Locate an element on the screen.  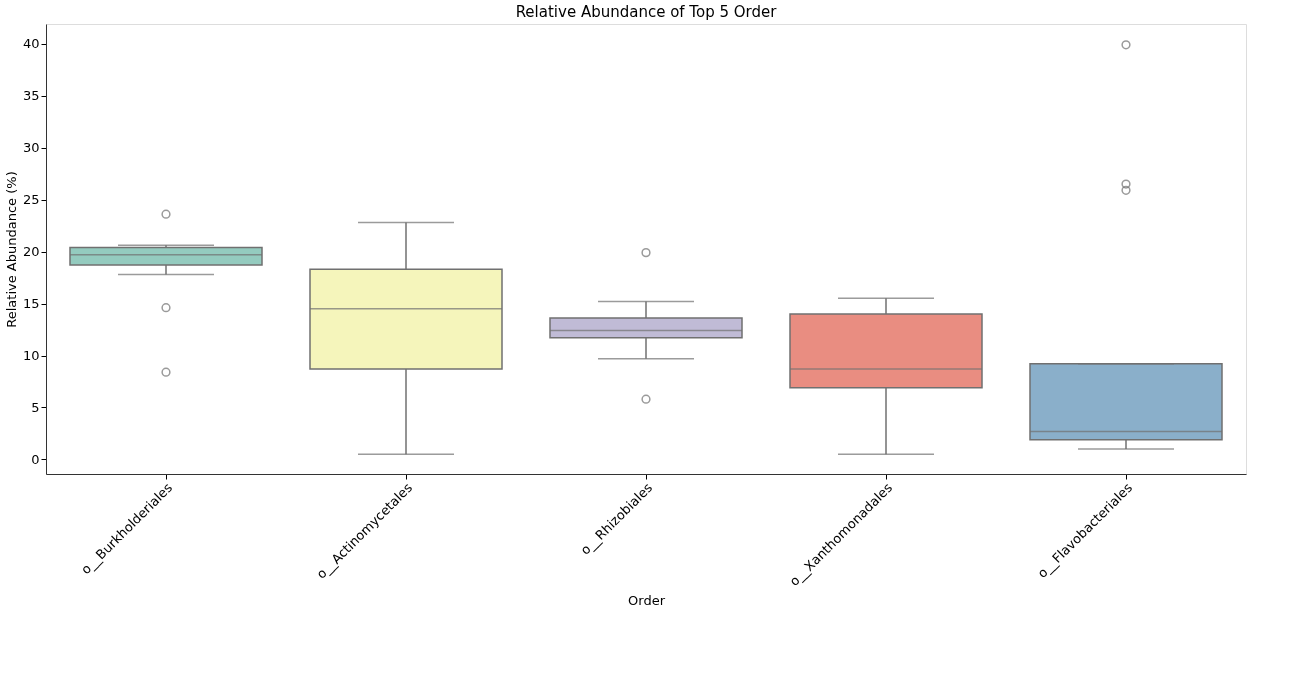
y-tick-label: 40 is located at coordinates (31, 44).